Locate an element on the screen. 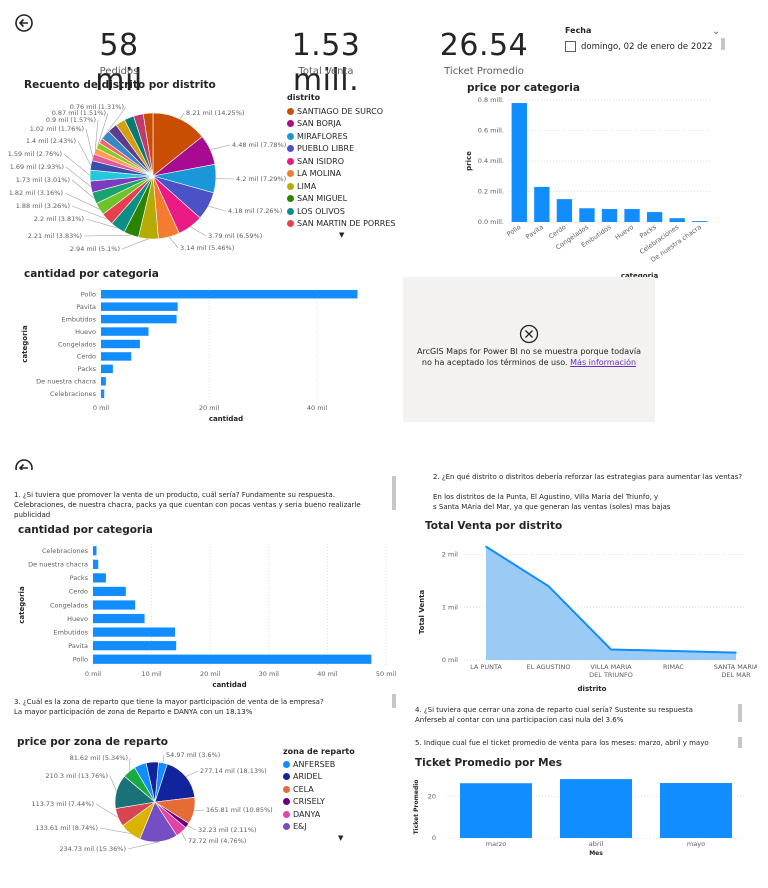 This screenshot has width=768, height=888. more-info-link: Más información is located at coordinates (603, 362).